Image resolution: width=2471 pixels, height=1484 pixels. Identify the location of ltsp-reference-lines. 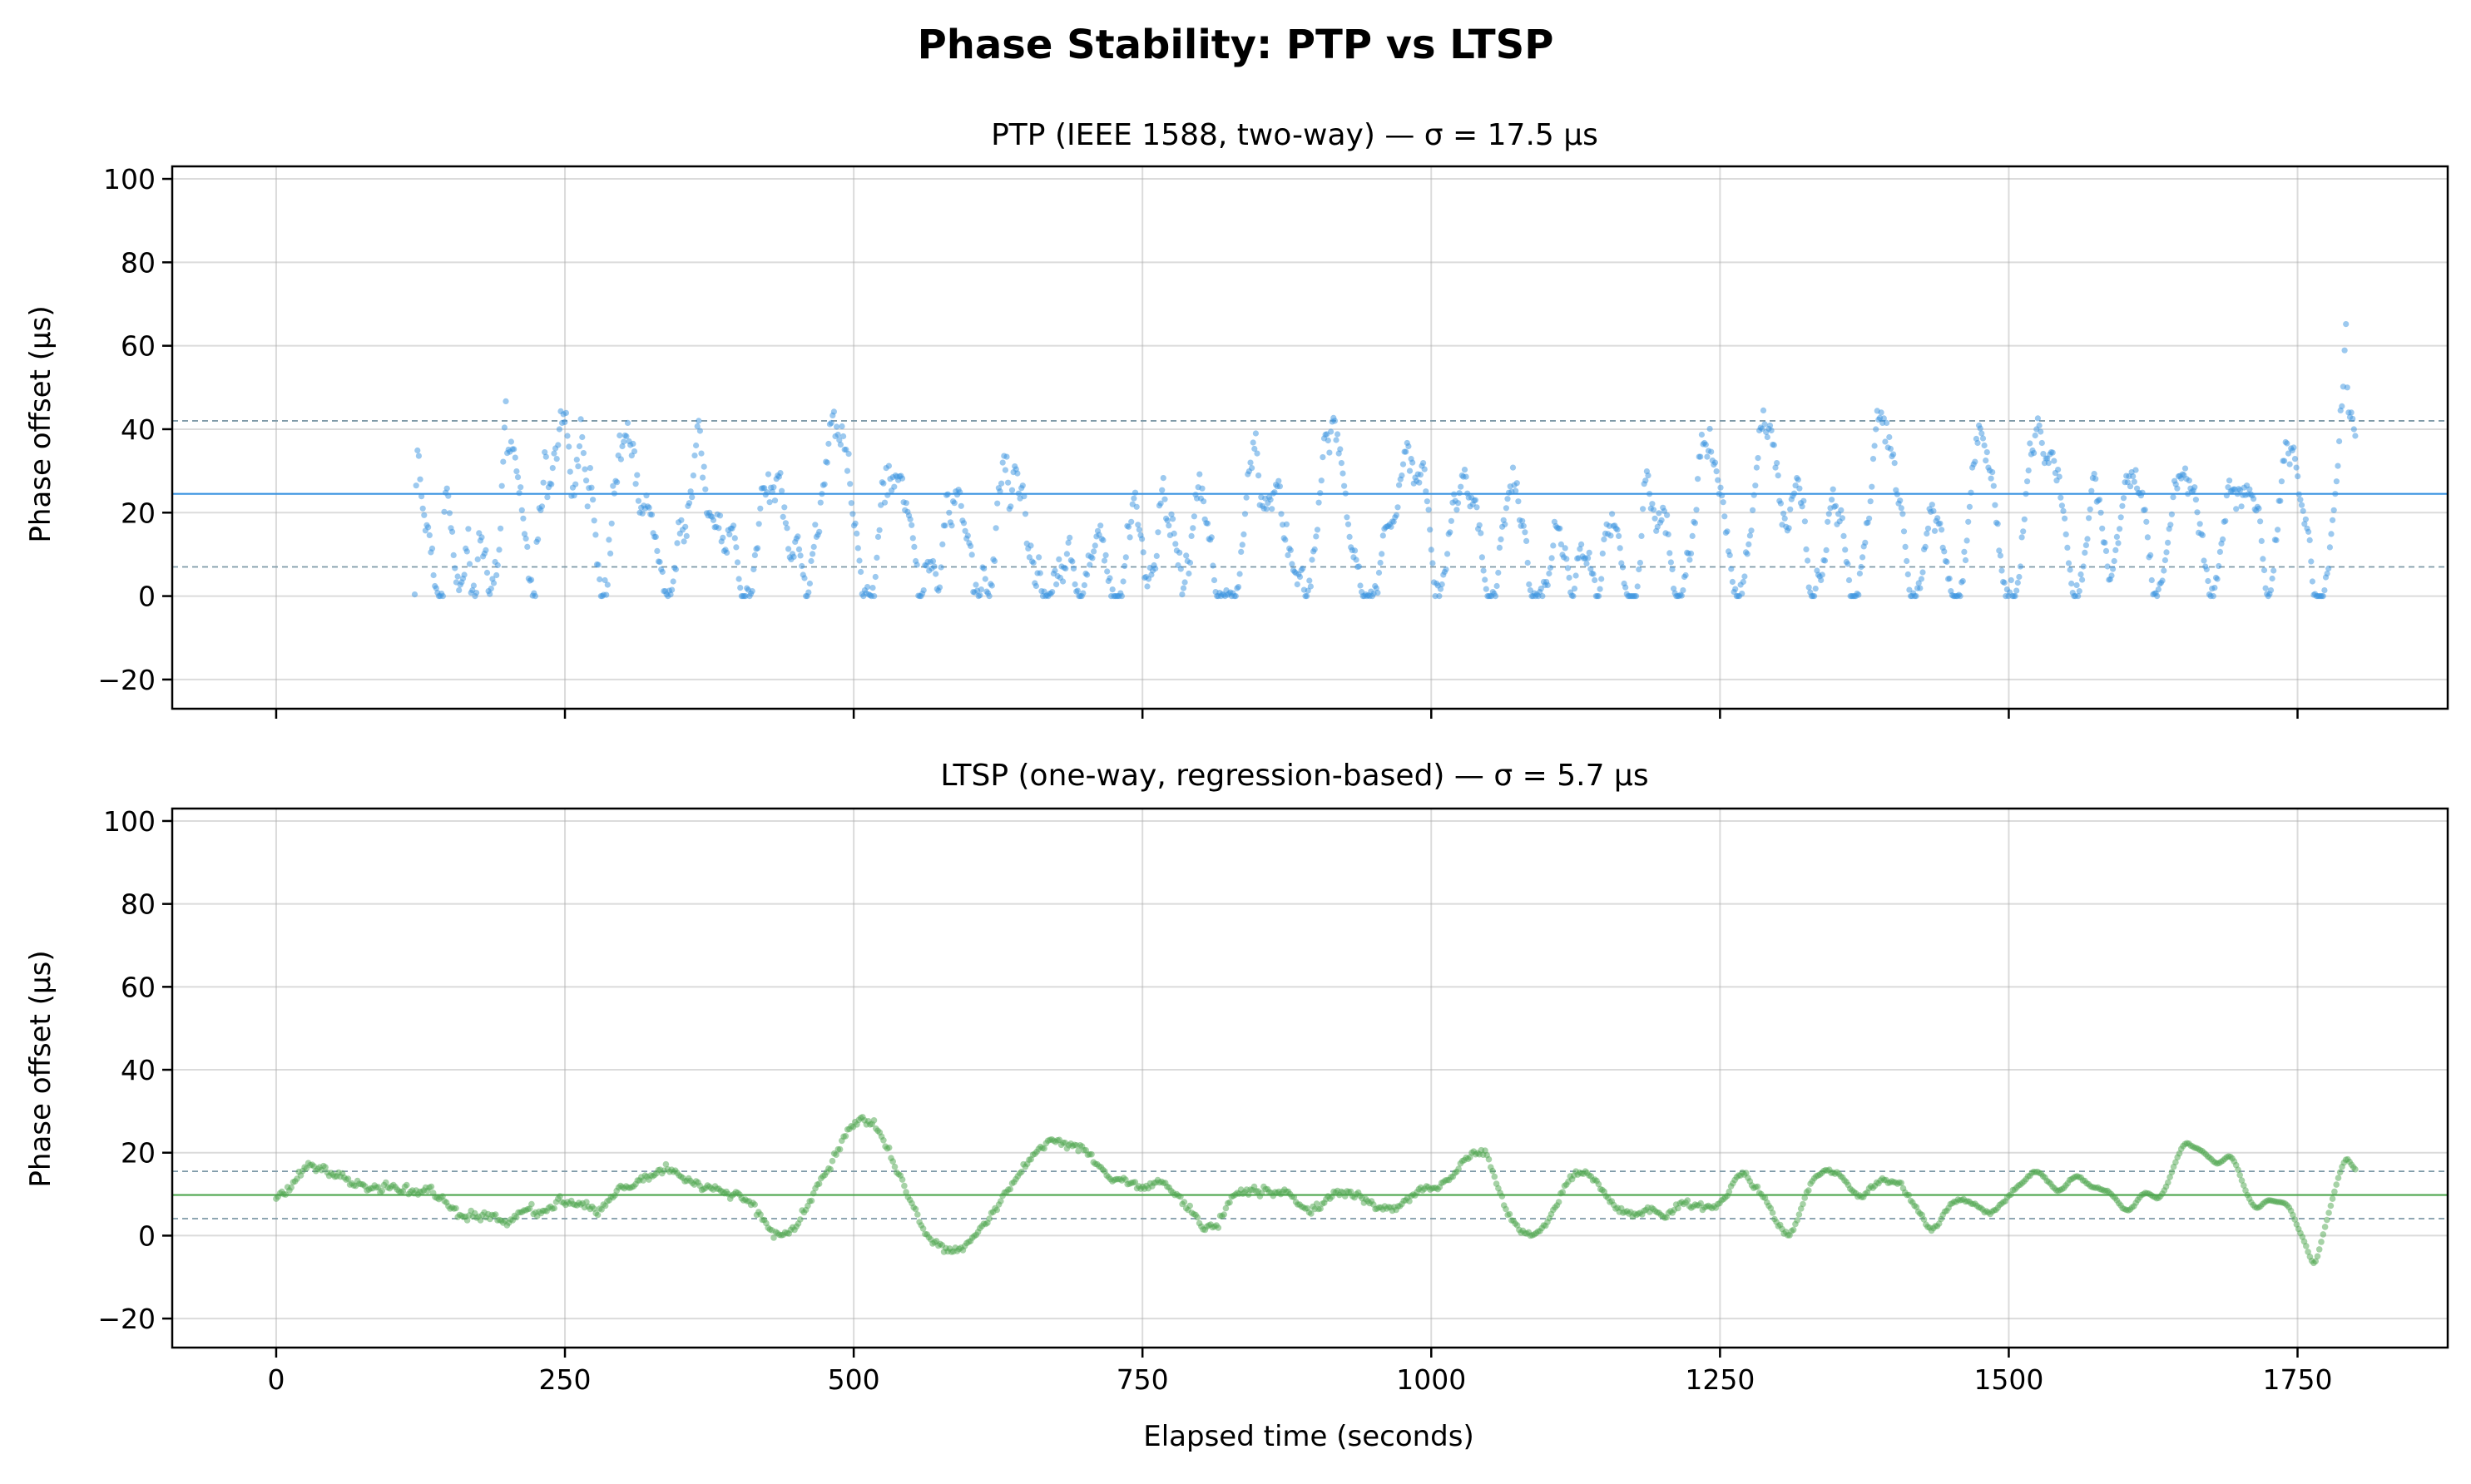
(1310, 1194).